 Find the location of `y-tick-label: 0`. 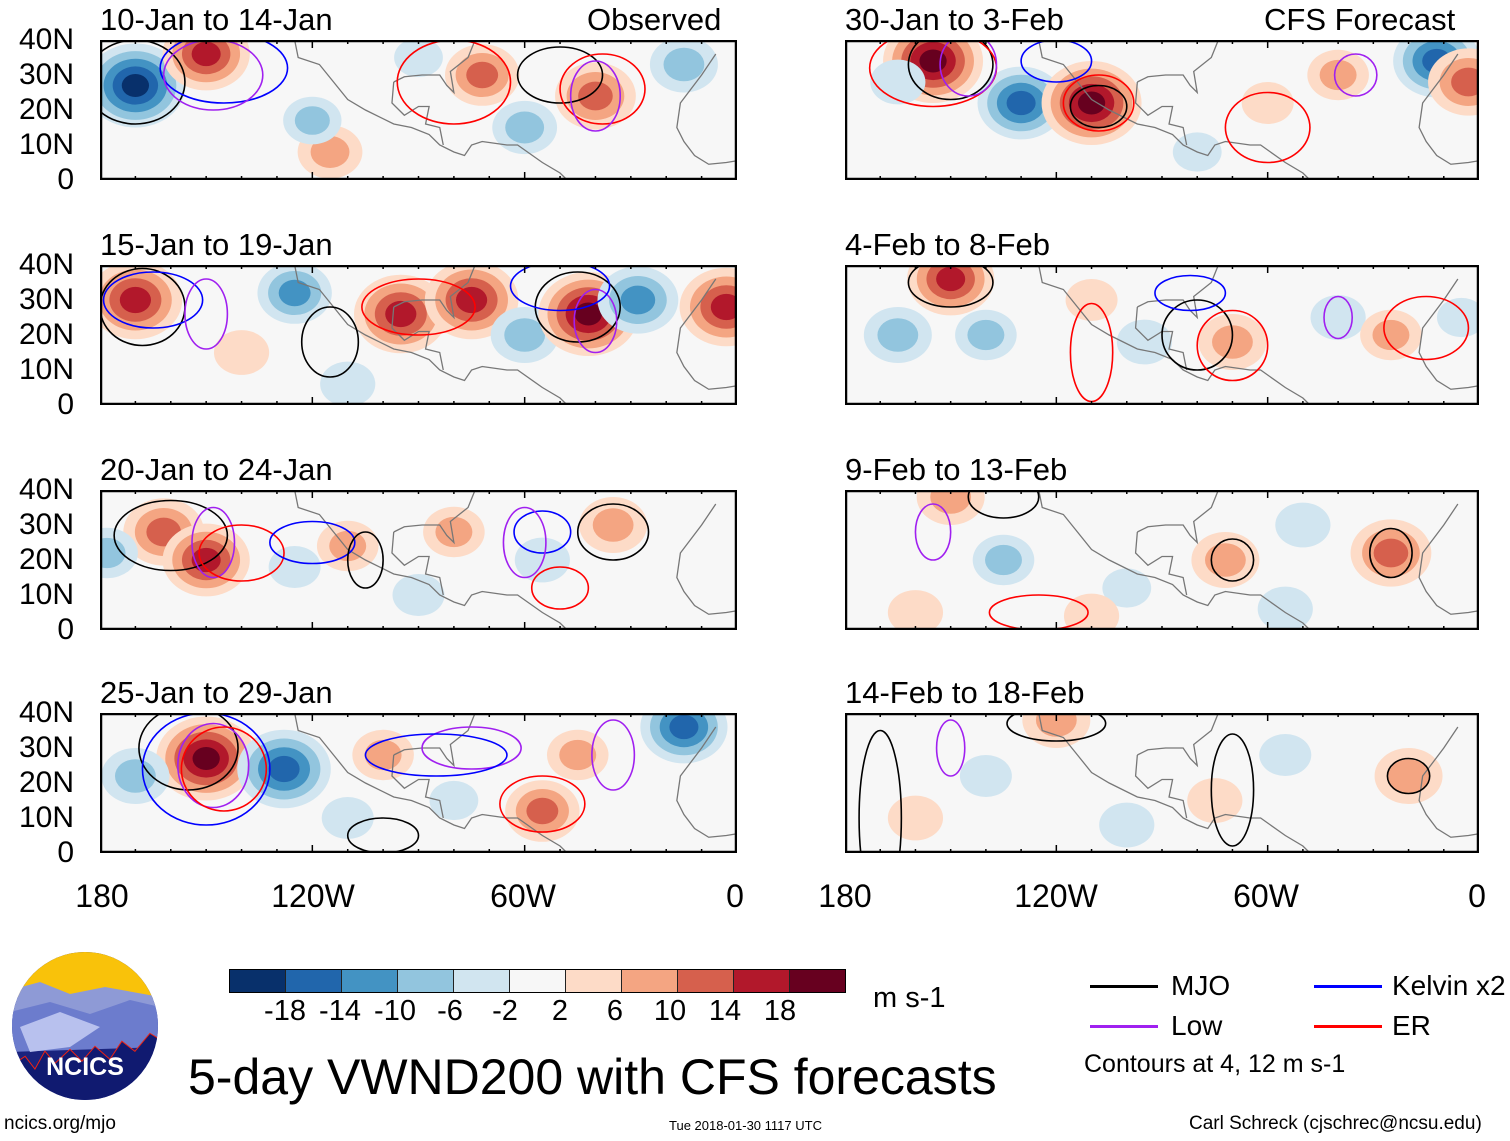

y-tick-label: 0 is located at coordinates (65, 179).